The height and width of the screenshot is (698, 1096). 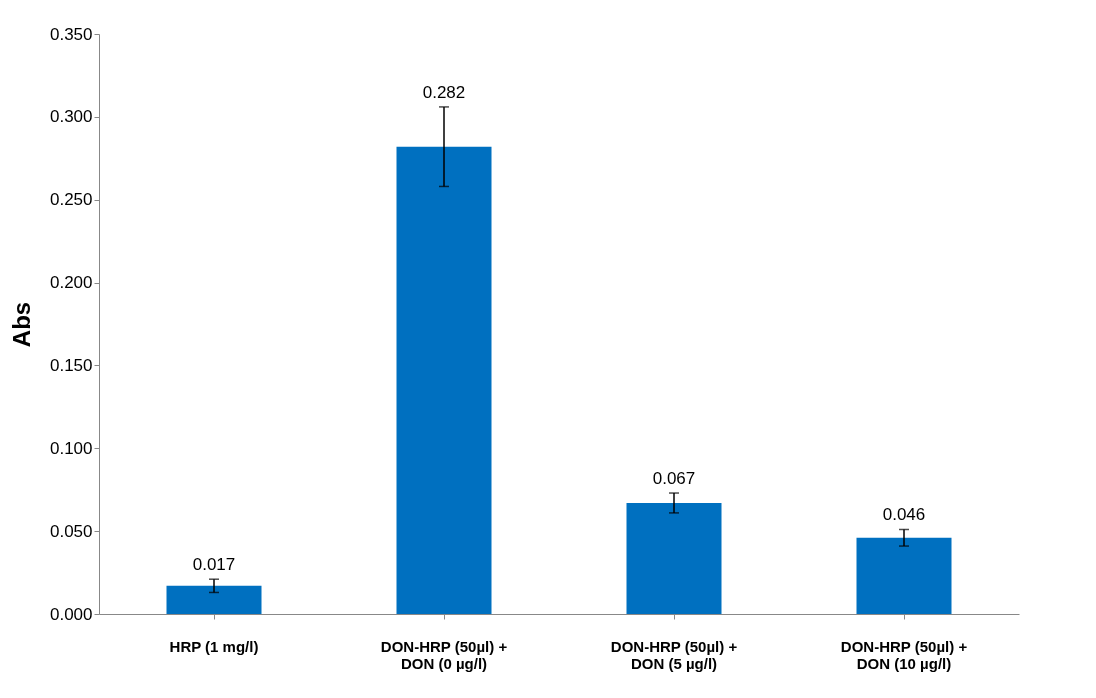 What do you see at coordinates (71, 448) in the screenshot?
I see `y-tick-label: 0.100` at bounding box center [71, 448].